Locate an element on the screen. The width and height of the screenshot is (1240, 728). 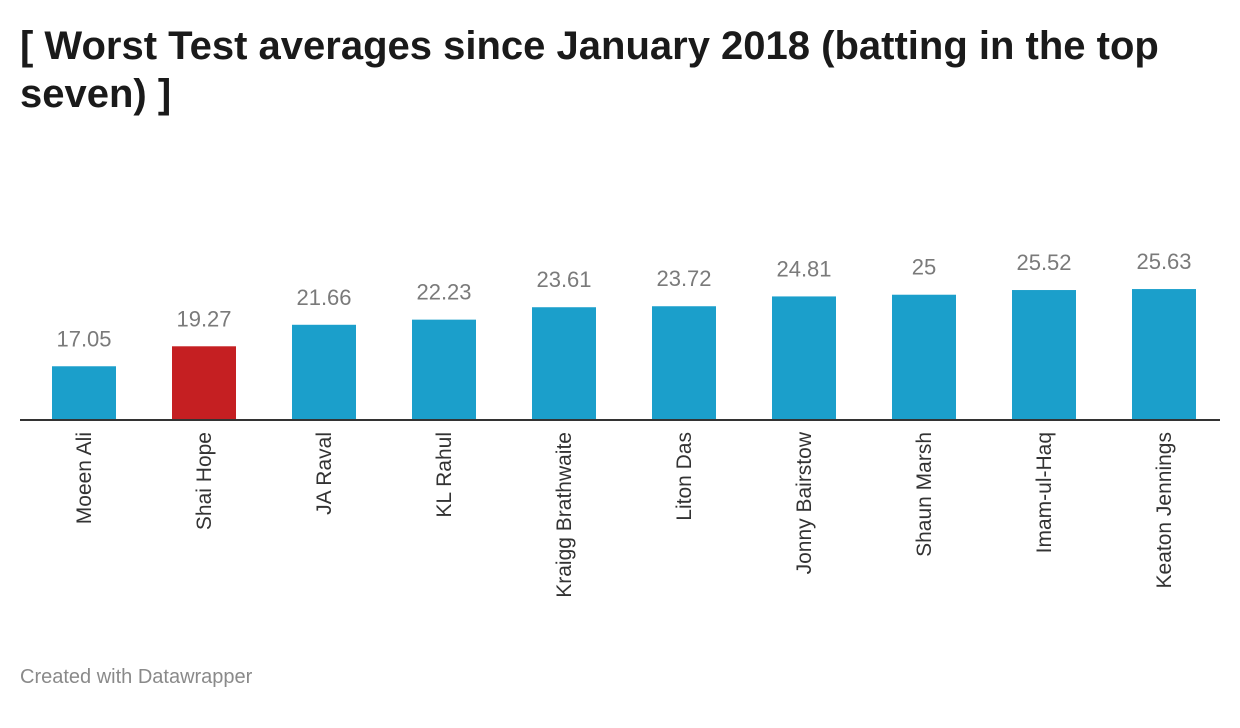
value-label: 21.66 is located at coordinates (323, 297).